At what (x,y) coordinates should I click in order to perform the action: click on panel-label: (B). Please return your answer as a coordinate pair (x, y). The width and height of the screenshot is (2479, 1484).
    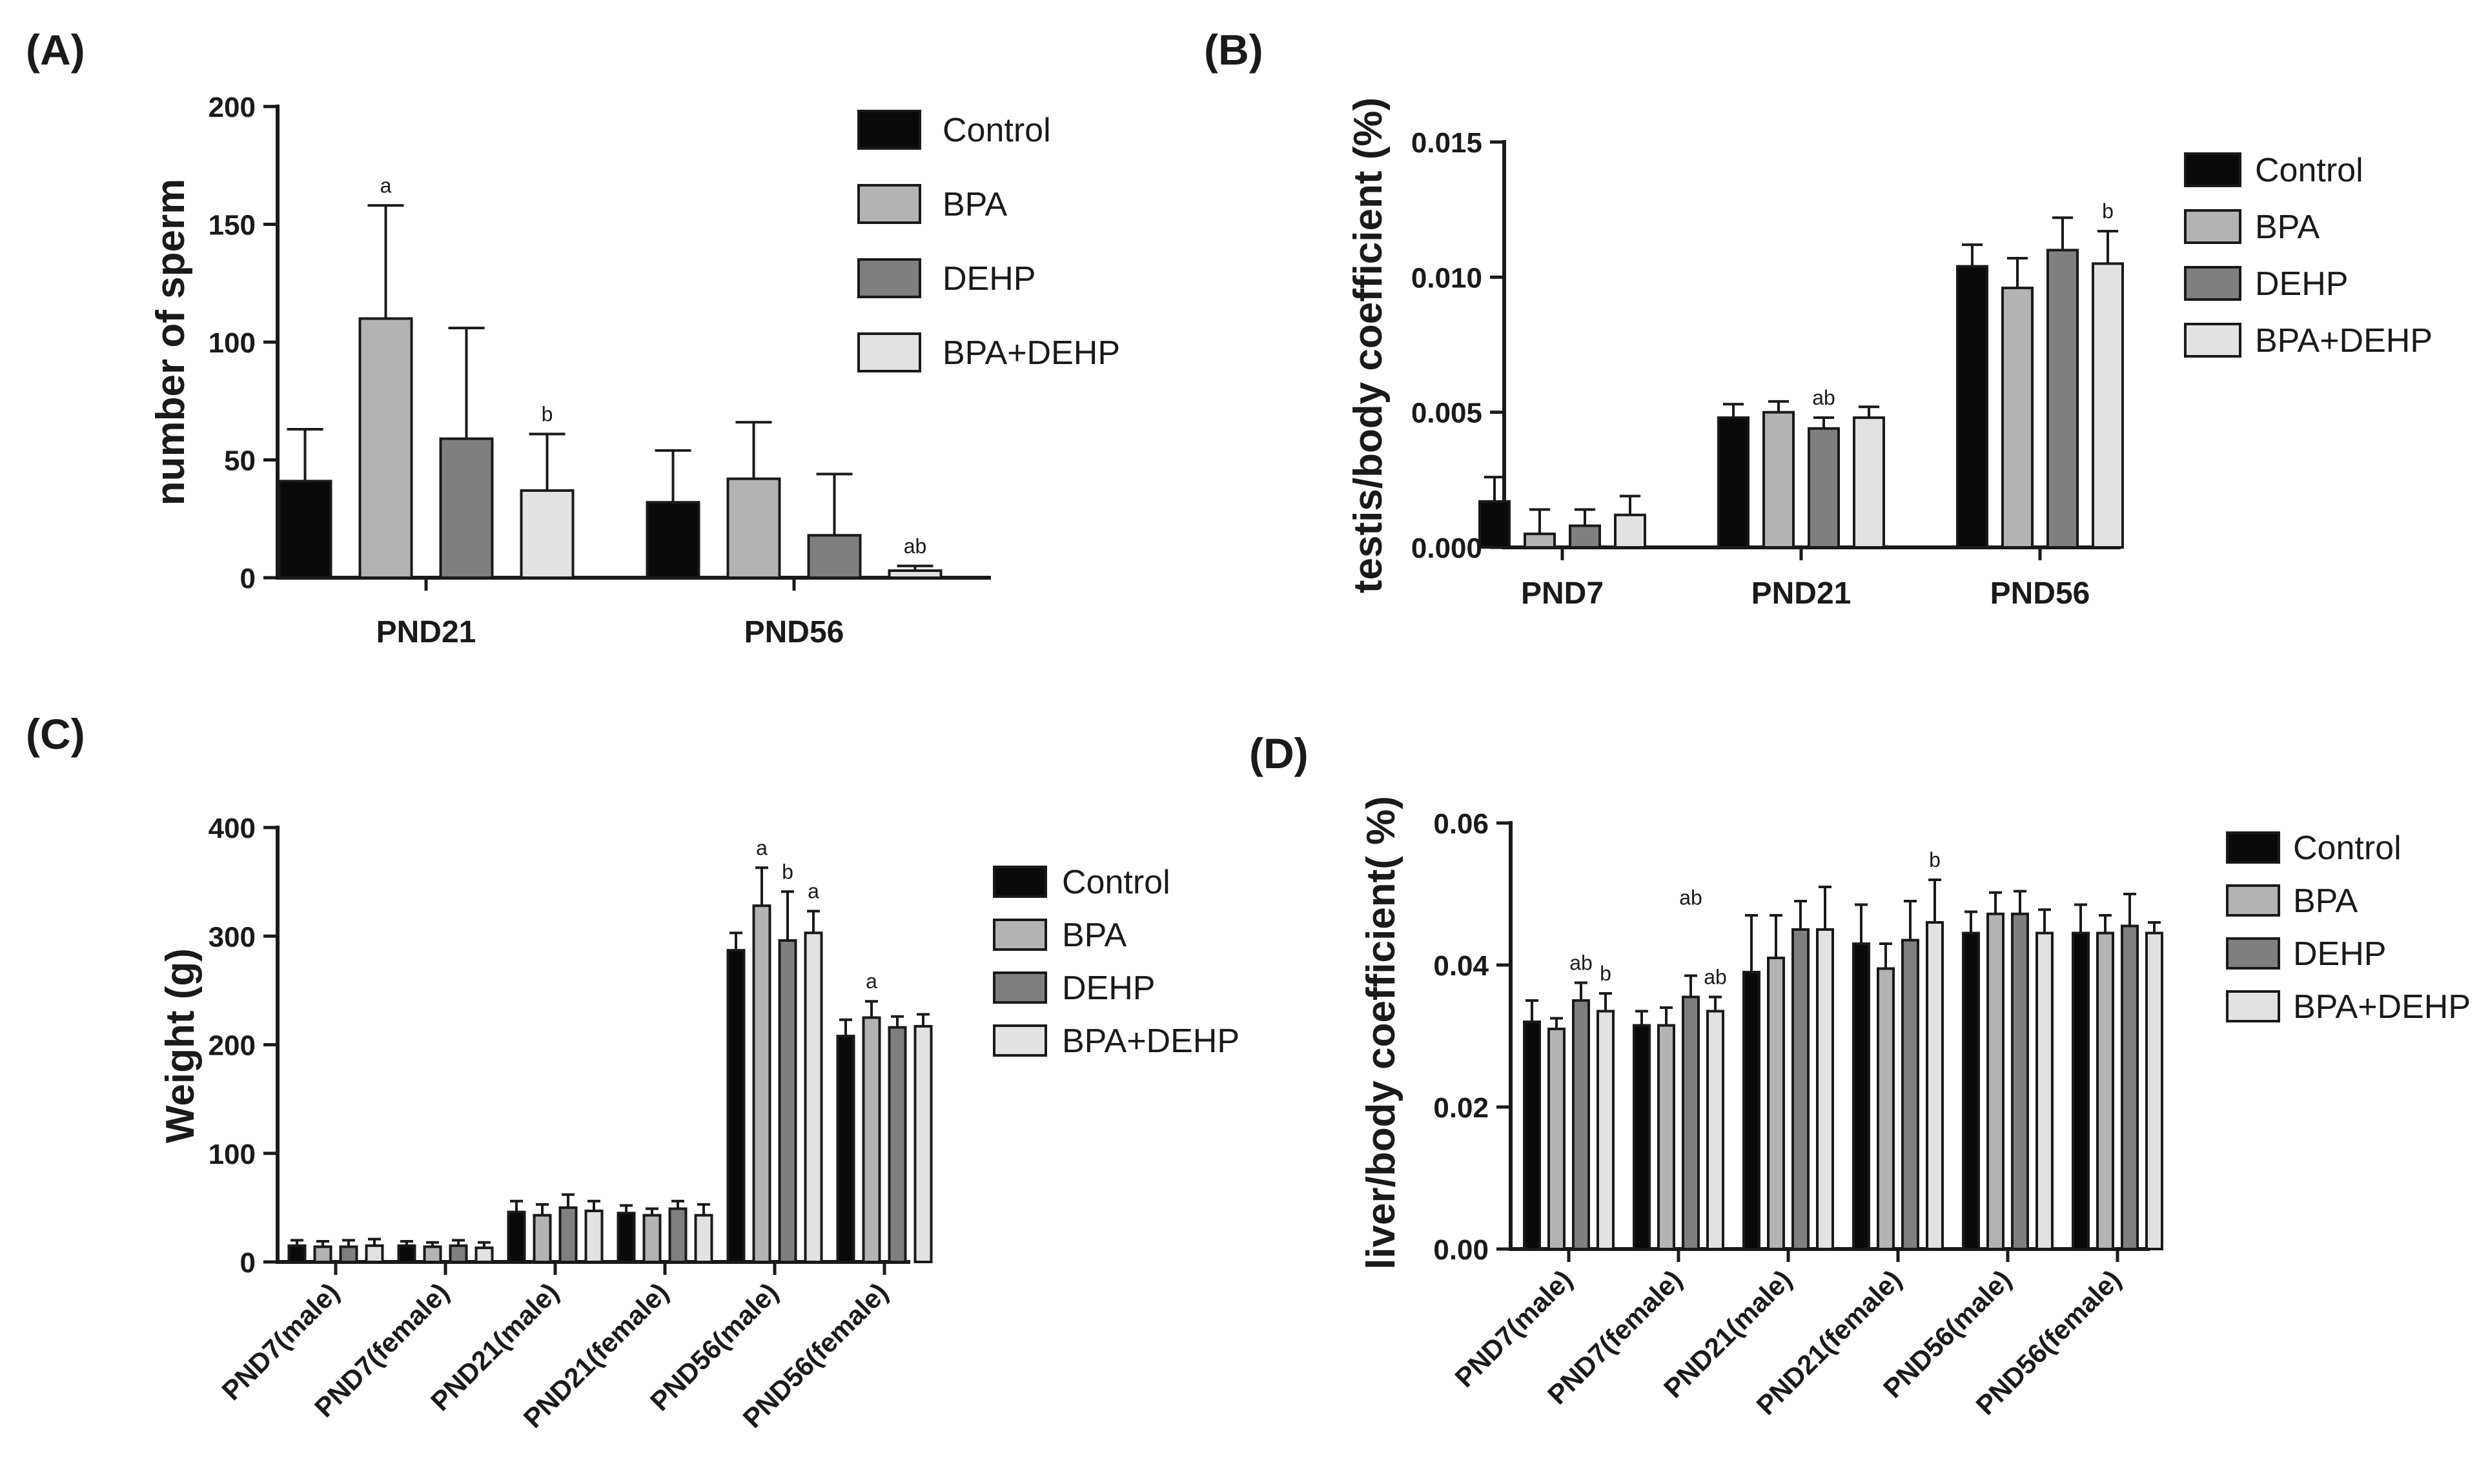
    Looking at the image, I should click on (1234, 50).